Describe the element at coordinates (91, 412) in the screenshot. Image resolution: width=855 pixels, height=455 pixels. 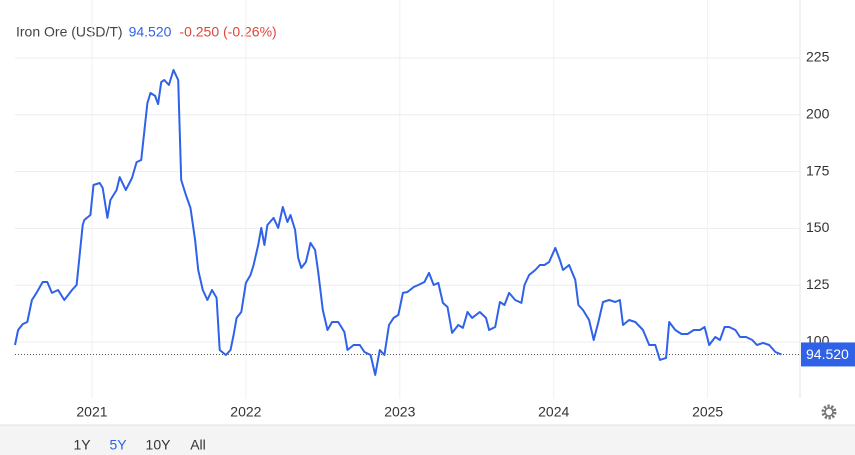
I see `x-tick-label: 2021` at that location.